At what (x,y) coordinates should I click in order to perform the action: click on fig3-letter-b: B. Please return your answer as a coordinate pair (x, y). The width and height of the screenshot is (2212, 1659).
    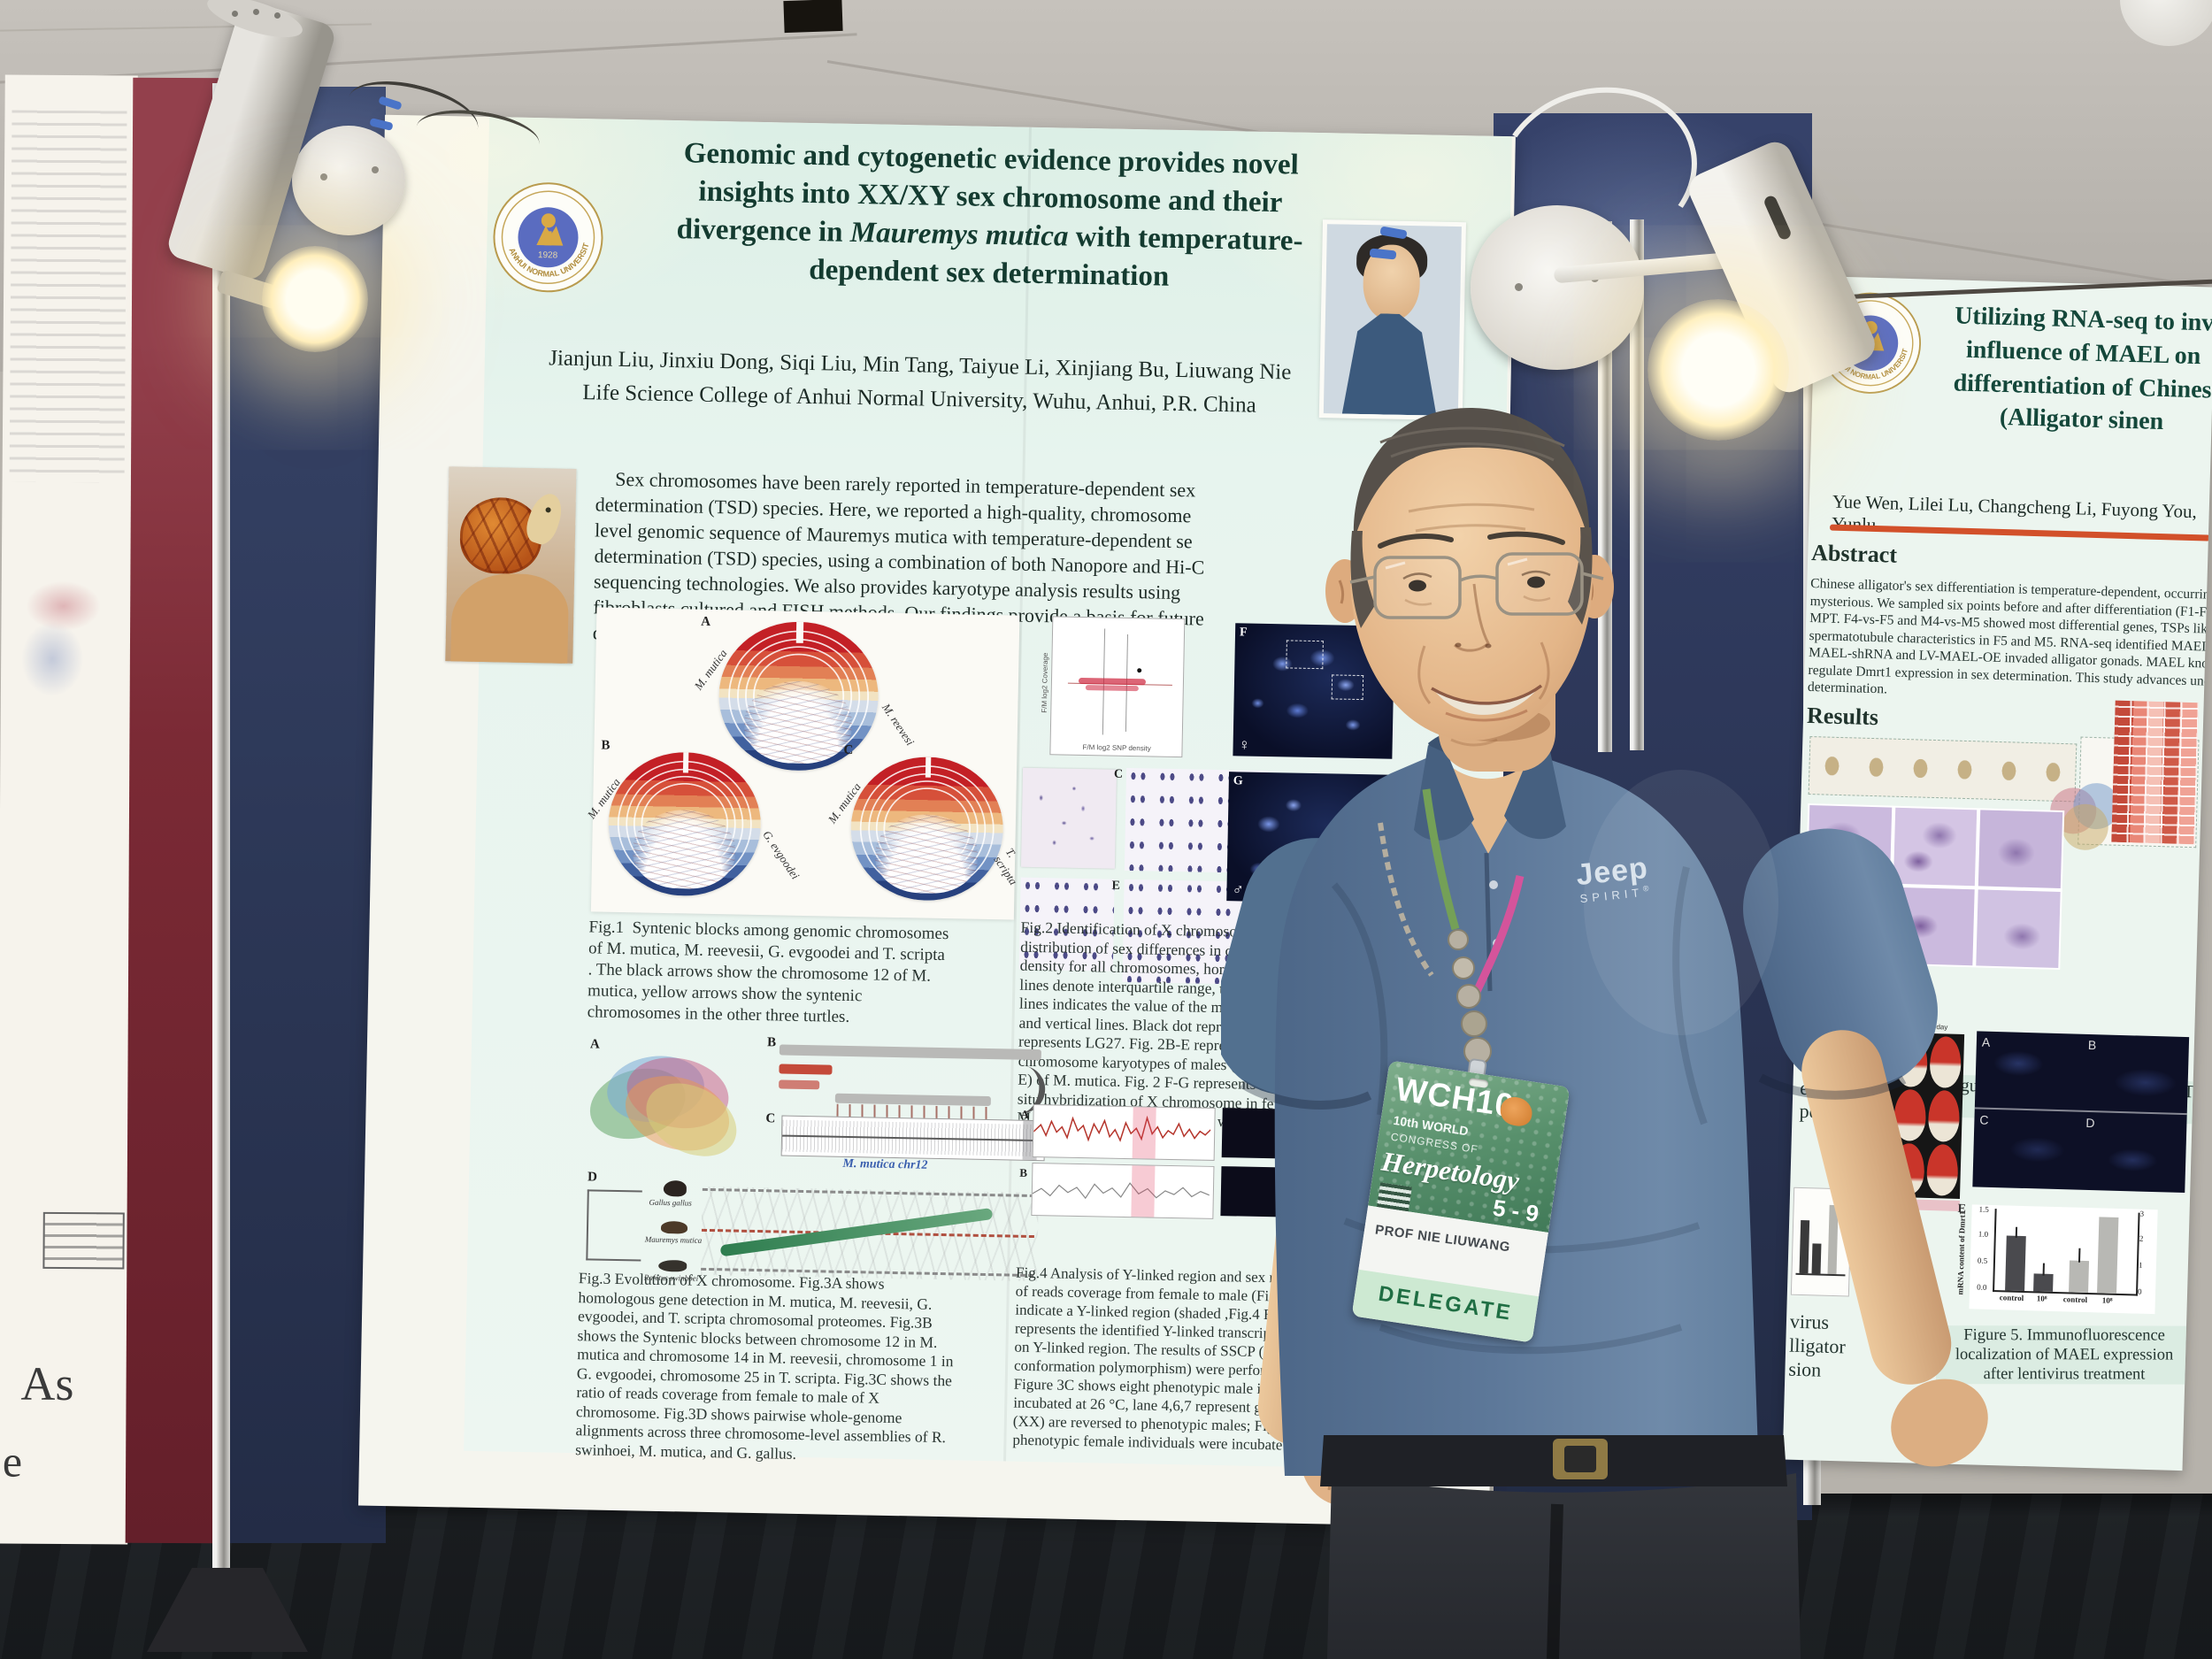
    Looking at the image, I should click on (772, 1042).